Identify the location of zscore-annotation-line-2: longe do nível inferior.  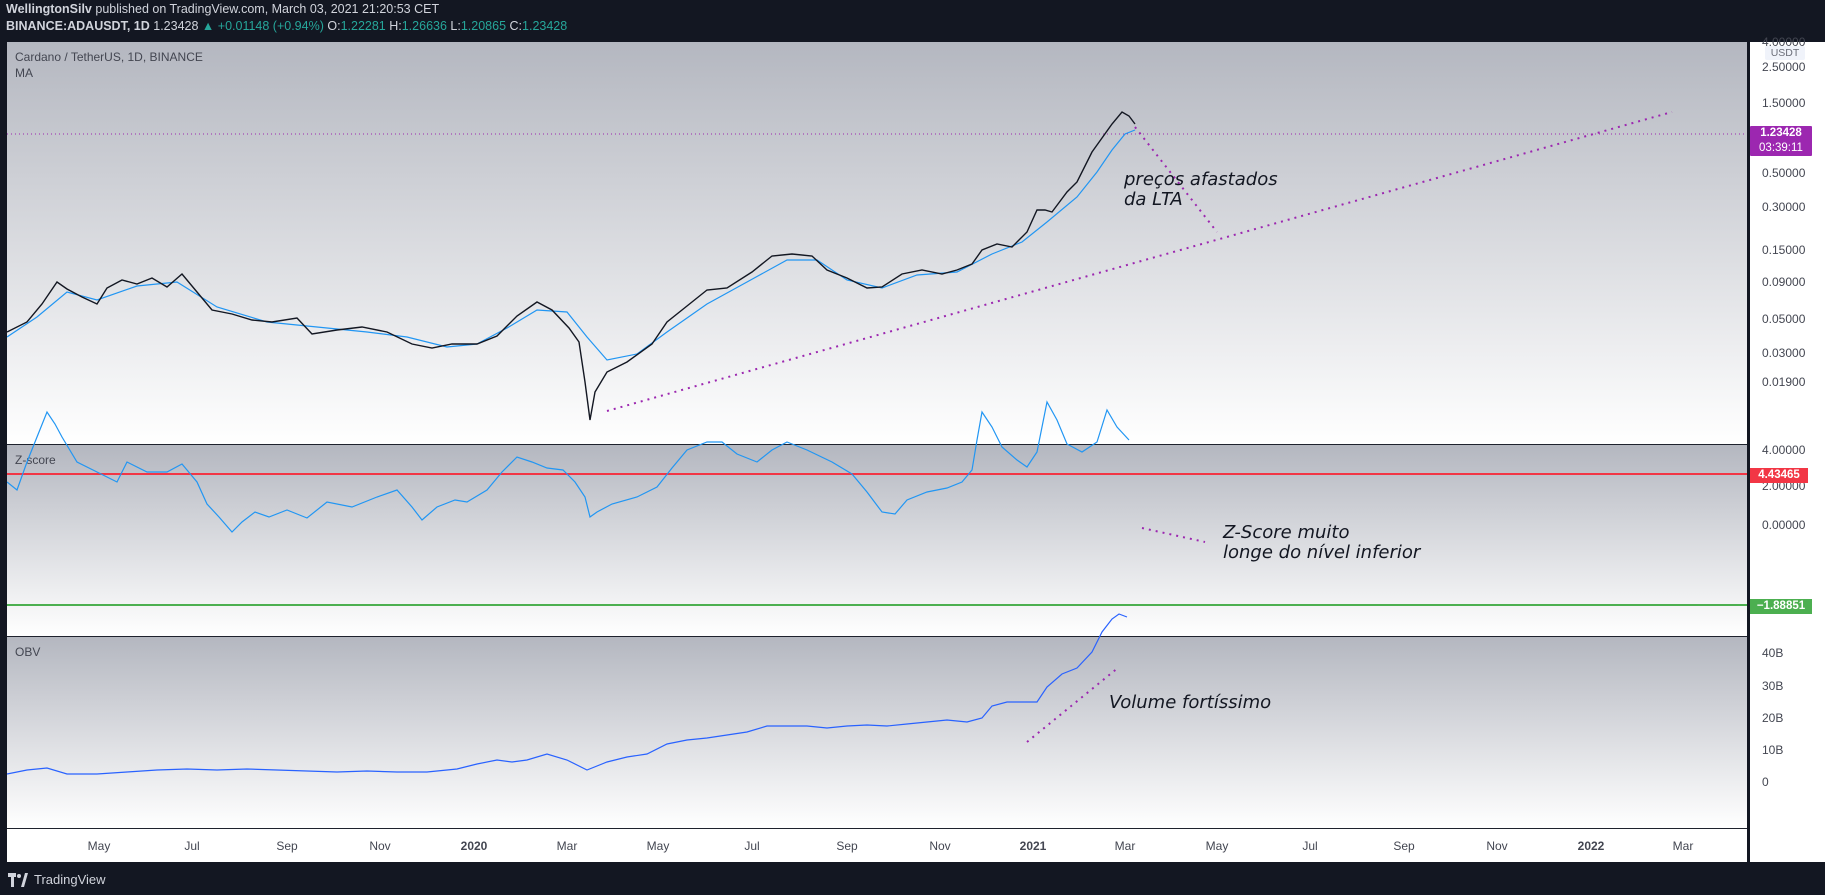
(1322, 552).